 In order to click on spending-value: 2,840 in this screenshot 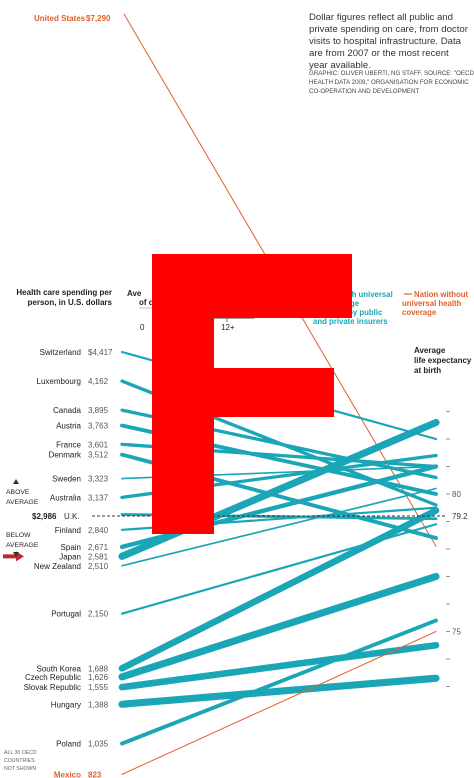, I will do `click(98, 530)`.